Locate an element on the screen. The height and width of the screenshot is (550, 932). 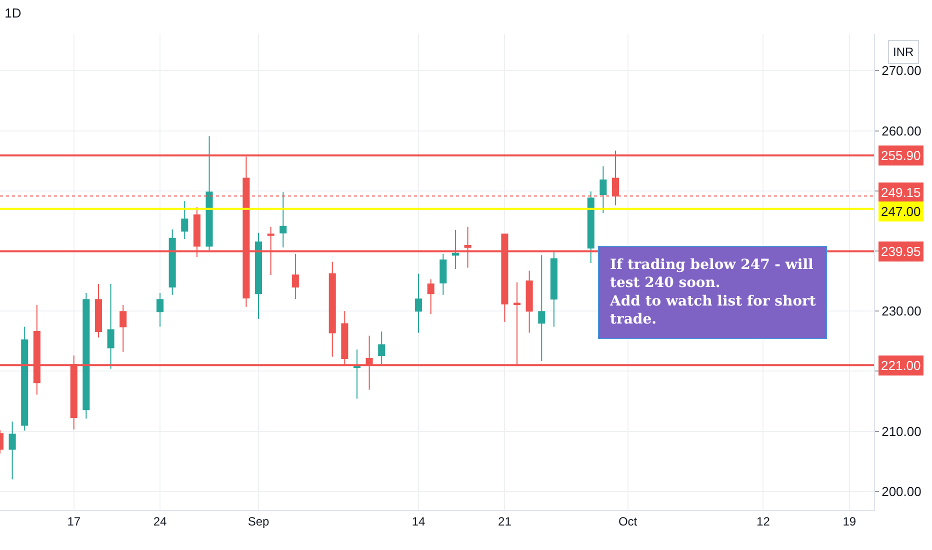
y-tick-label: 200.00 is located at coordinates (902, 491).